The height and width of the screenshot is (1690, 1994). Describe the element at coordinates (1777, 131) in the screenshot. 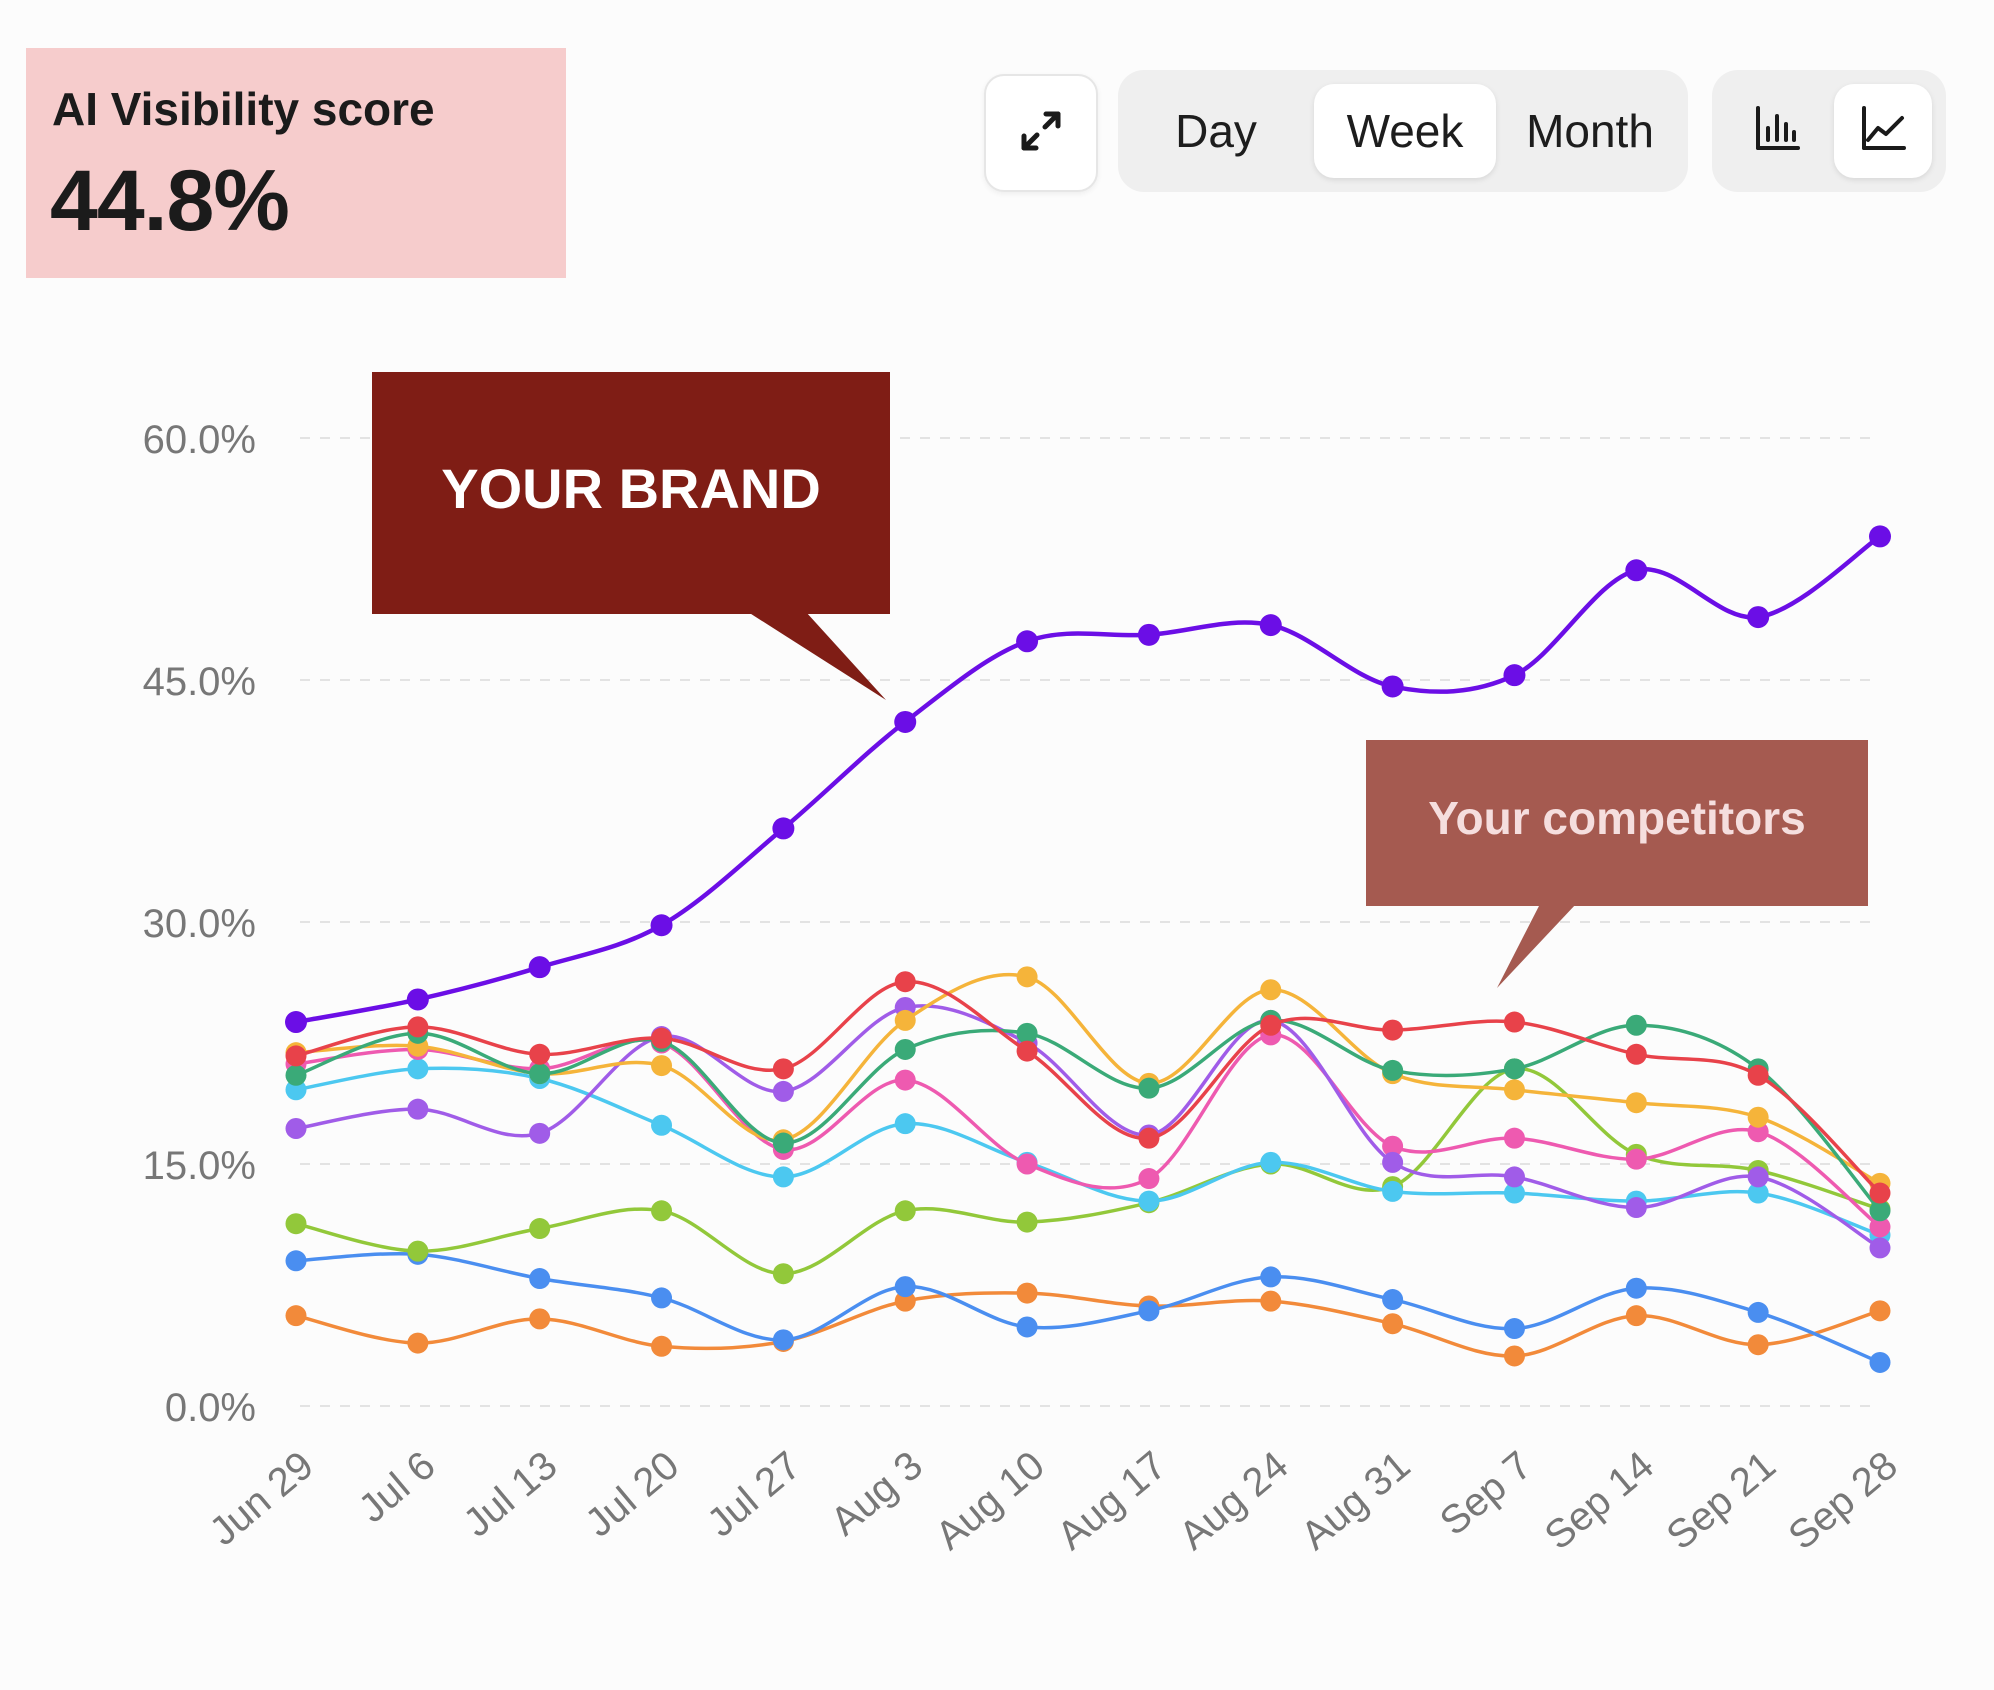

I see `bar-view-button` at that location.